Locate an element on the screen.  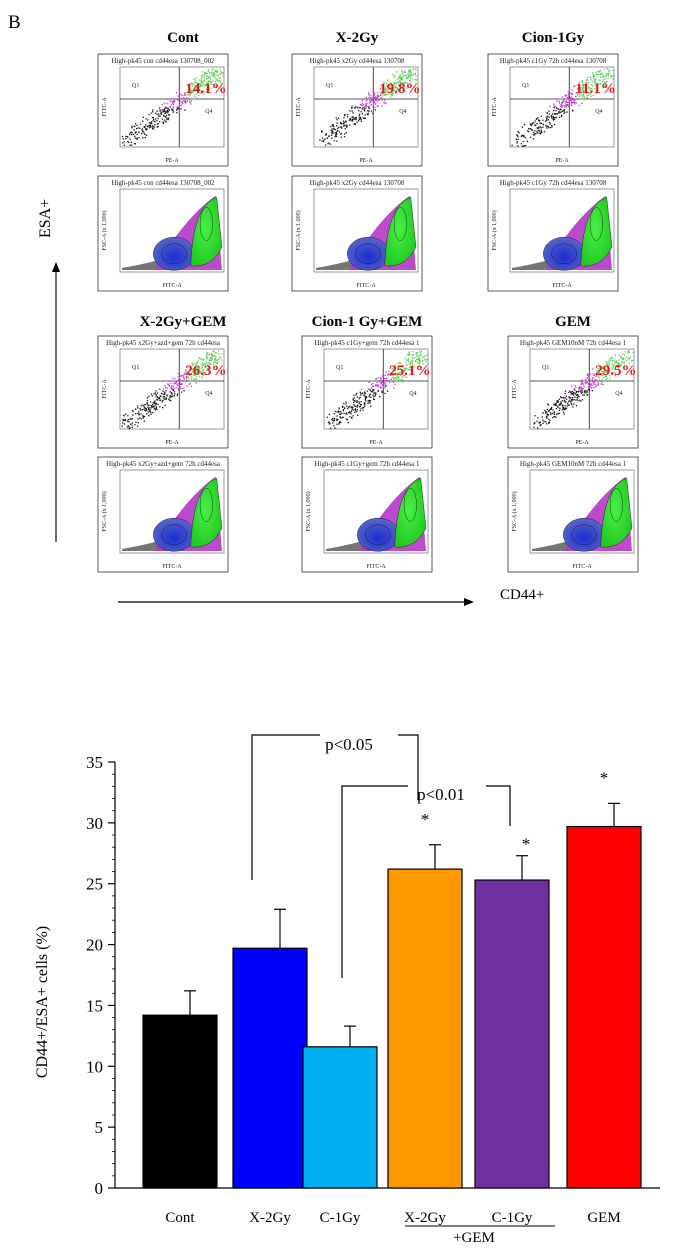
flow-panel-title: X-2Gy is located at coordinates (357, 38).